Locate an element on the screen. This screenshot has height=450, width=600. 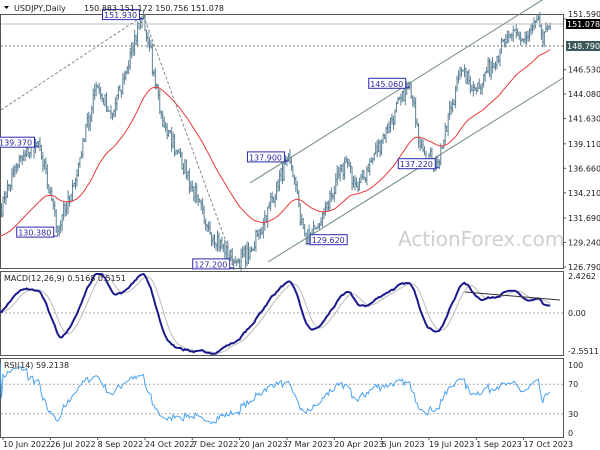
level-price-label-box is located at coordinates (583, 46).